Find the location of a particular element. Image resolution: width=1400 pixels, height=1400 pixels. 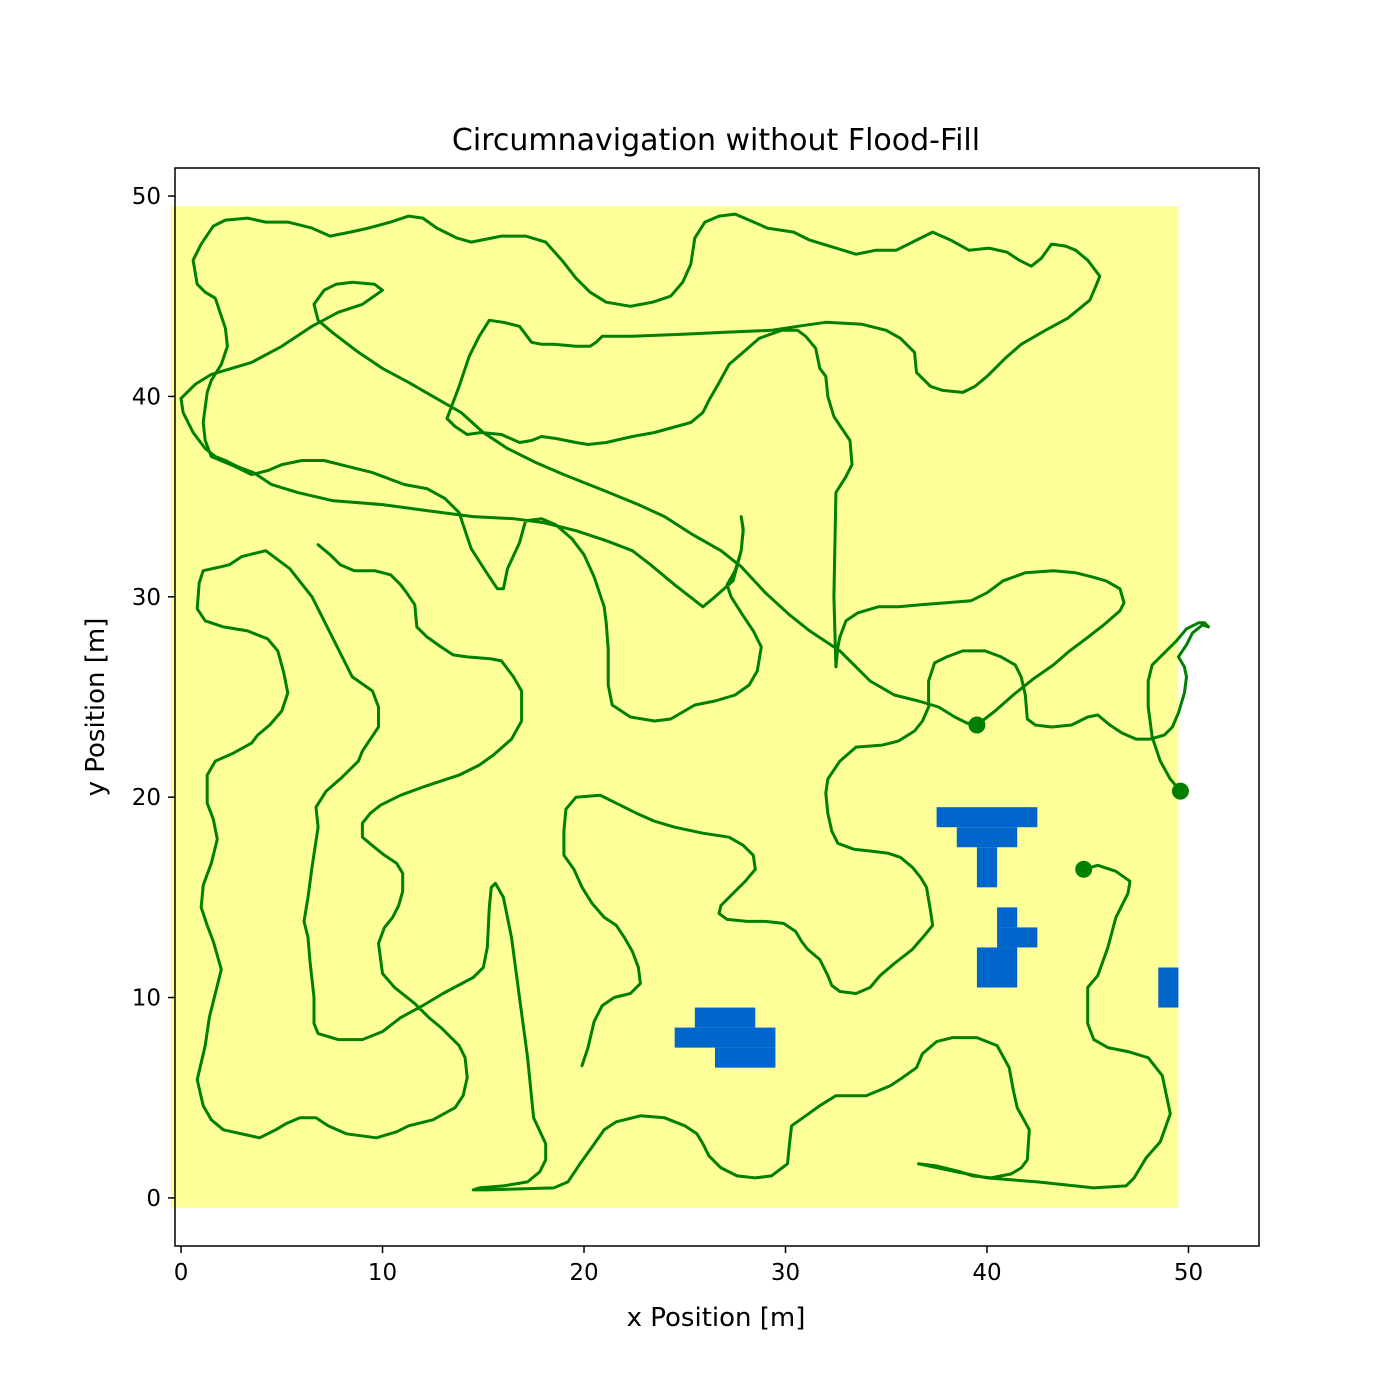

x-tick-label: 20 is located at coordinates (583, 1273).